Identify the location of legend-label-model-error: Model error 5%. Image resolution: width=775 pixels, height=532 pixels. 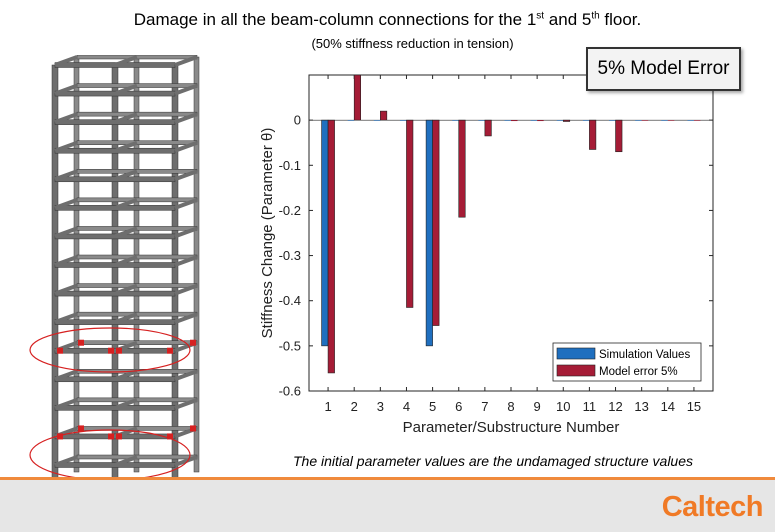
(638, 372).